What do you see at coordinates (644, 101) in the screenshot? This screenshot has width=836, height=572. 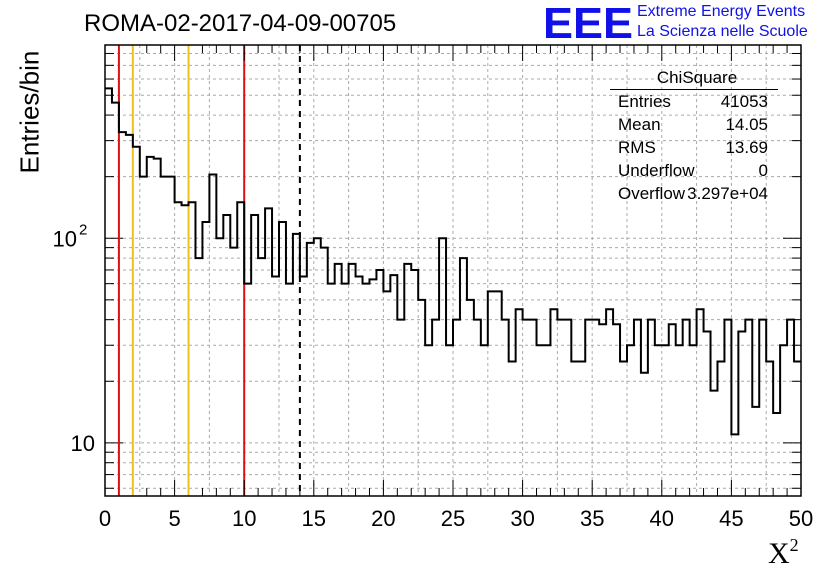 I see `stats-label: Entries` at bounding box center [644, 101].